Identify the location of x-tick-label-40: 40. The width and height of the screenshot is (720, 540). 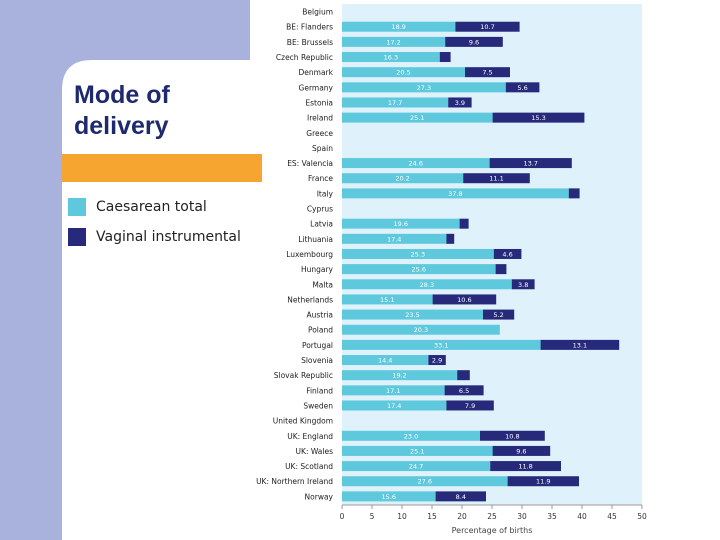
(582, 516).